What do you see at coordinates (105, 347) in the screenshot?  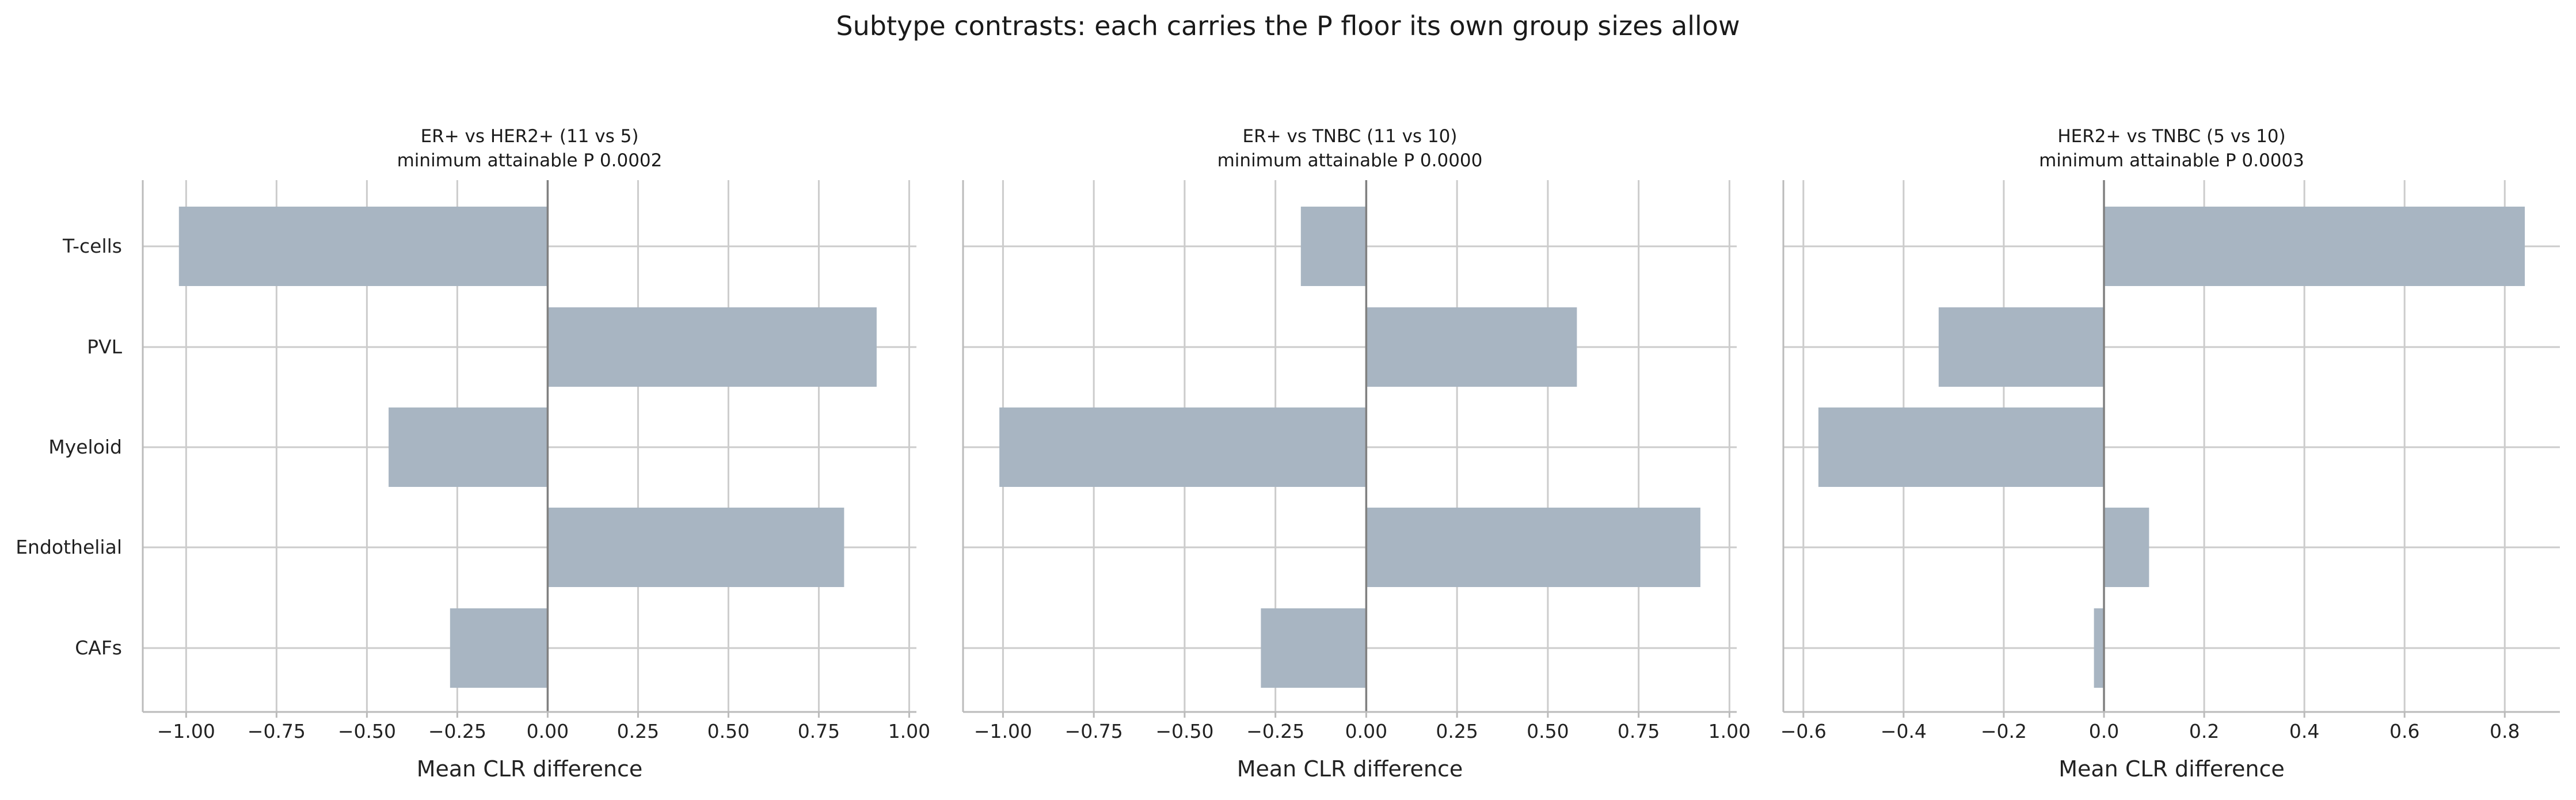 I see `y-tick-label: PVL` at bounding box center [105, 347].